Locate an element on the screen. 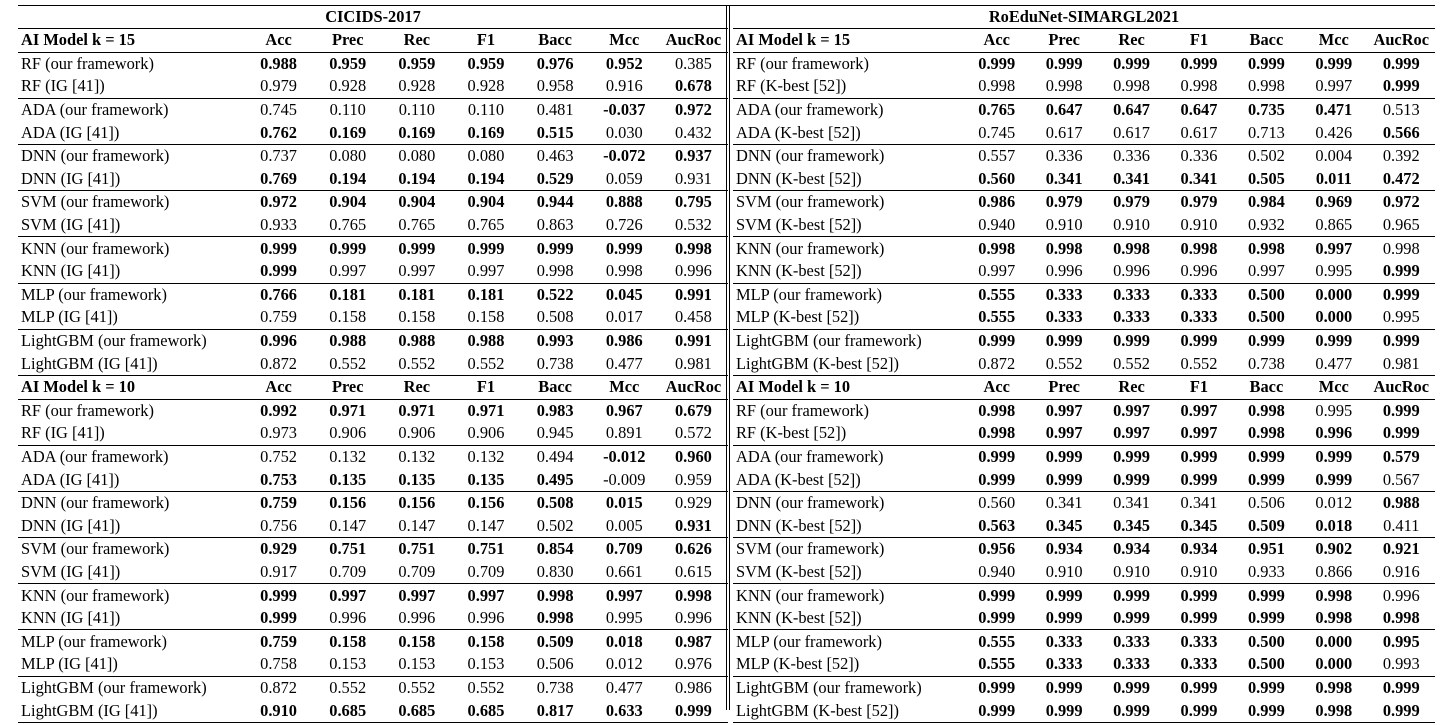  metric-cell: 0.059 is located at coordinates (624, 178).